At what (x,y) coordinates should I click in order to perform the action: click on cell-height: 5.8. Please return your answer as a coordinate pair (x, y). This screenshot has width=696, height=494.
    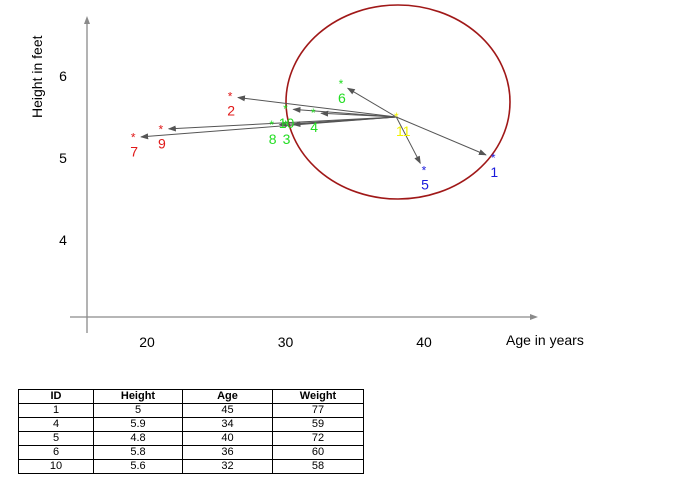
    Looking at the image, I should click on (138, 452).